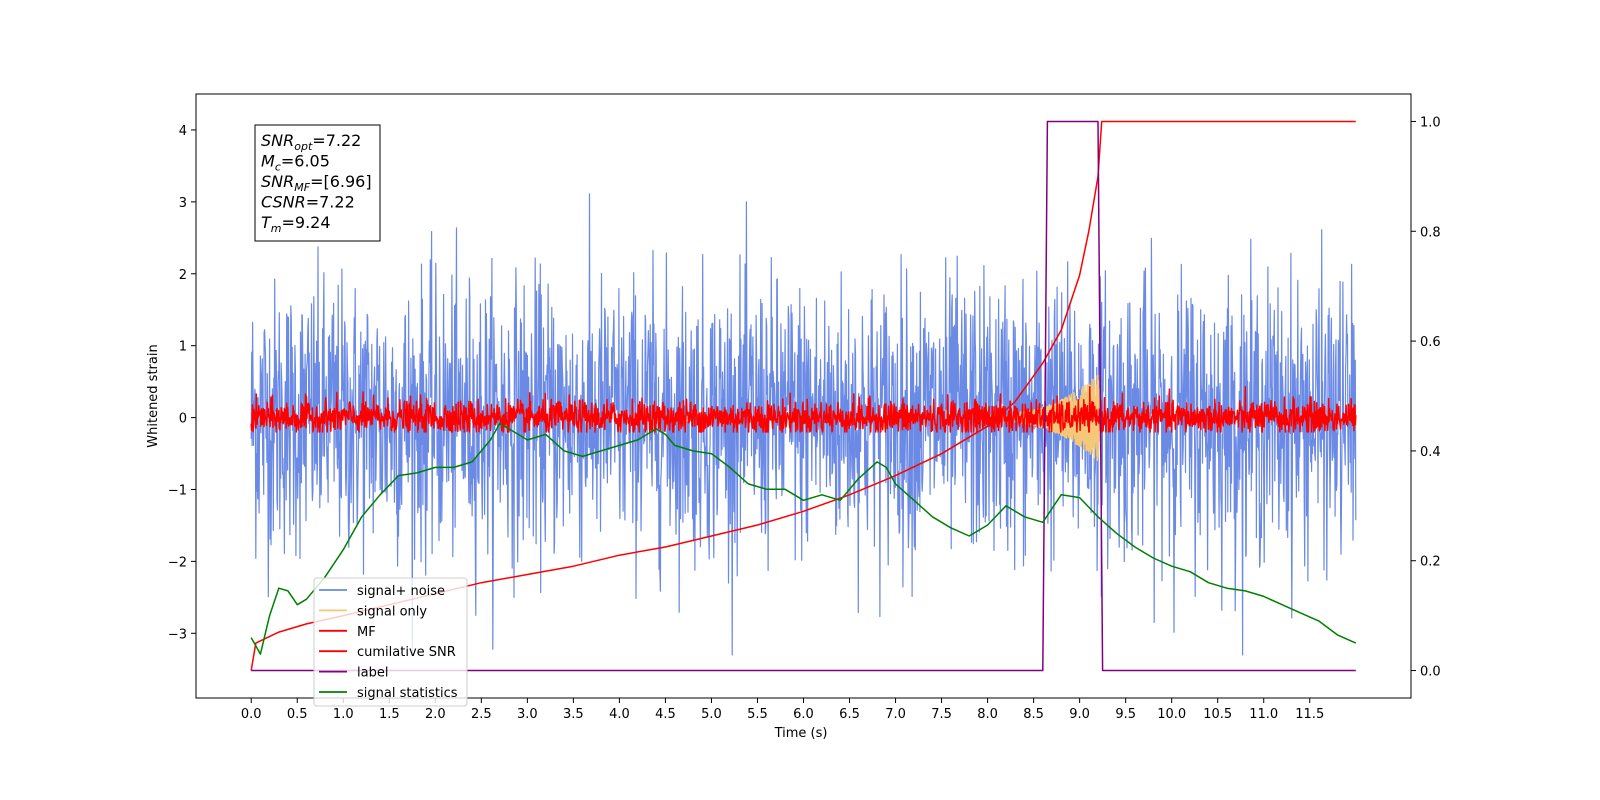 This screenshot has width=1600, height=800. Describe the element at coordinates (665, 714) in the screenshot. I see `x-tick-label-9: 4.5` at that location.